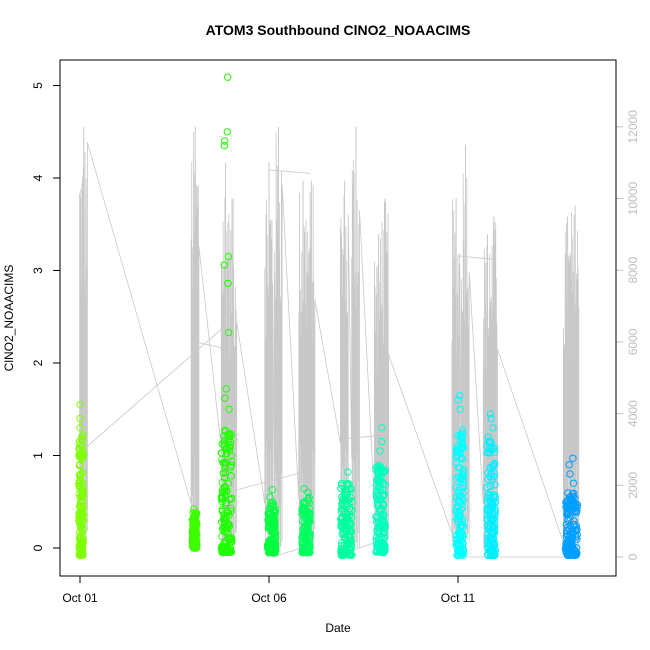  Describe the element at coordinates (38, 85) in the screenshot. I see `y-tick-label: 5` at that location.